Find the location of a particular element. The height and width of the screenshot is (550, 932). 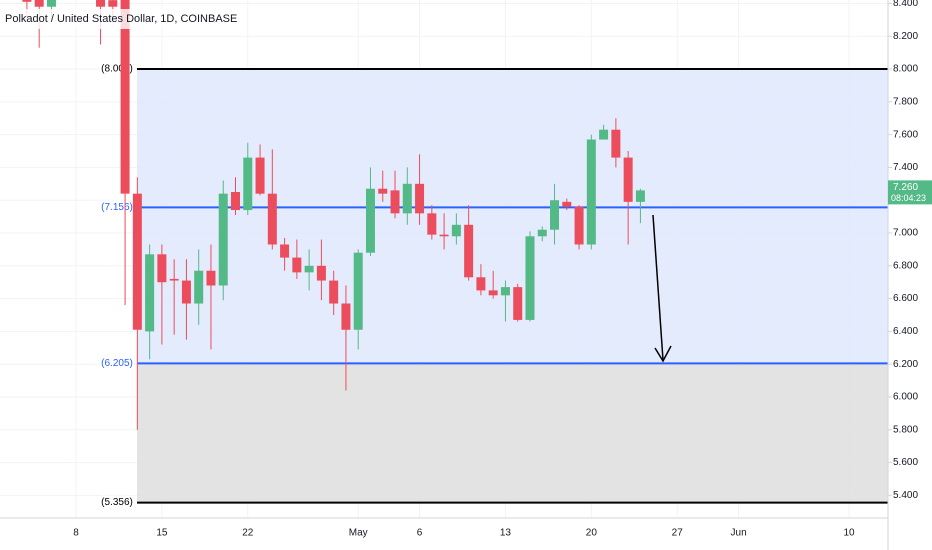

y-tick-label: 6.000 is located at coordinates (905, 397).